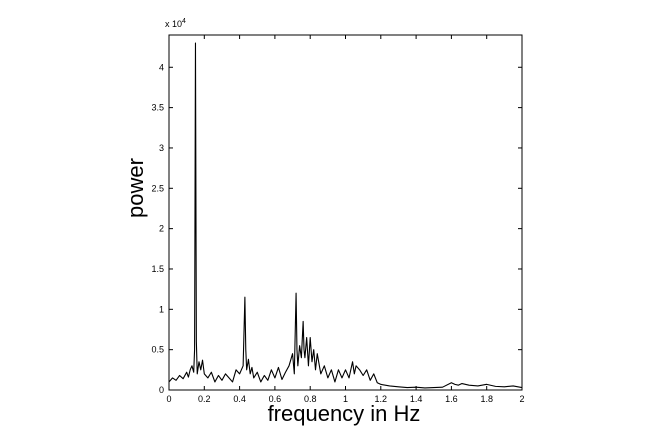 This screenshot has height=439, width=664. What do you see at coordinates (486, 399) in the screenshot?
I see `x-tick-label: 1.8` at bounding box center [486, 399].